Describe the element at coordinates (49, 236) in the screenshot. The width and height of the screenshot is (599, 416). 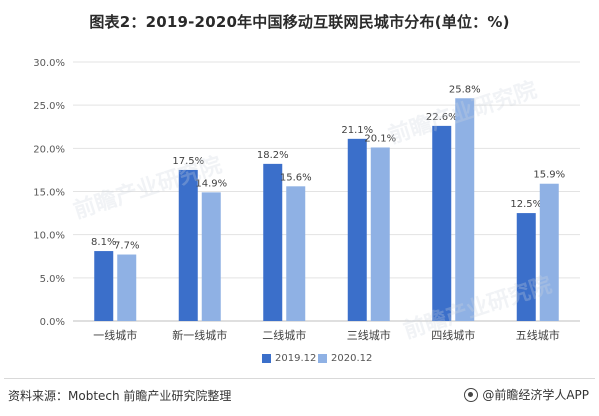
I see `y-tick-label: 10.0%` at that location.